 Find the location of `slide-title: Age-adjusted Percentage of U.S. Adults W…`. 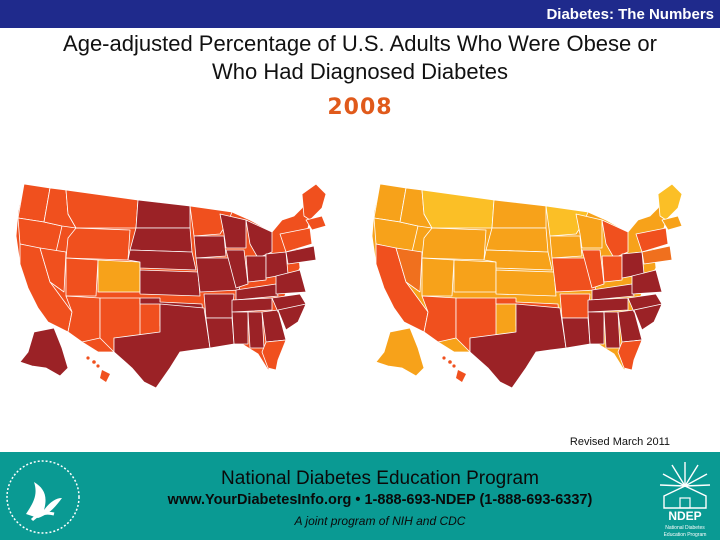

slide-title: Age-adjusted Percentage of U.S. Adults W… is located at coordinates (360, 58).